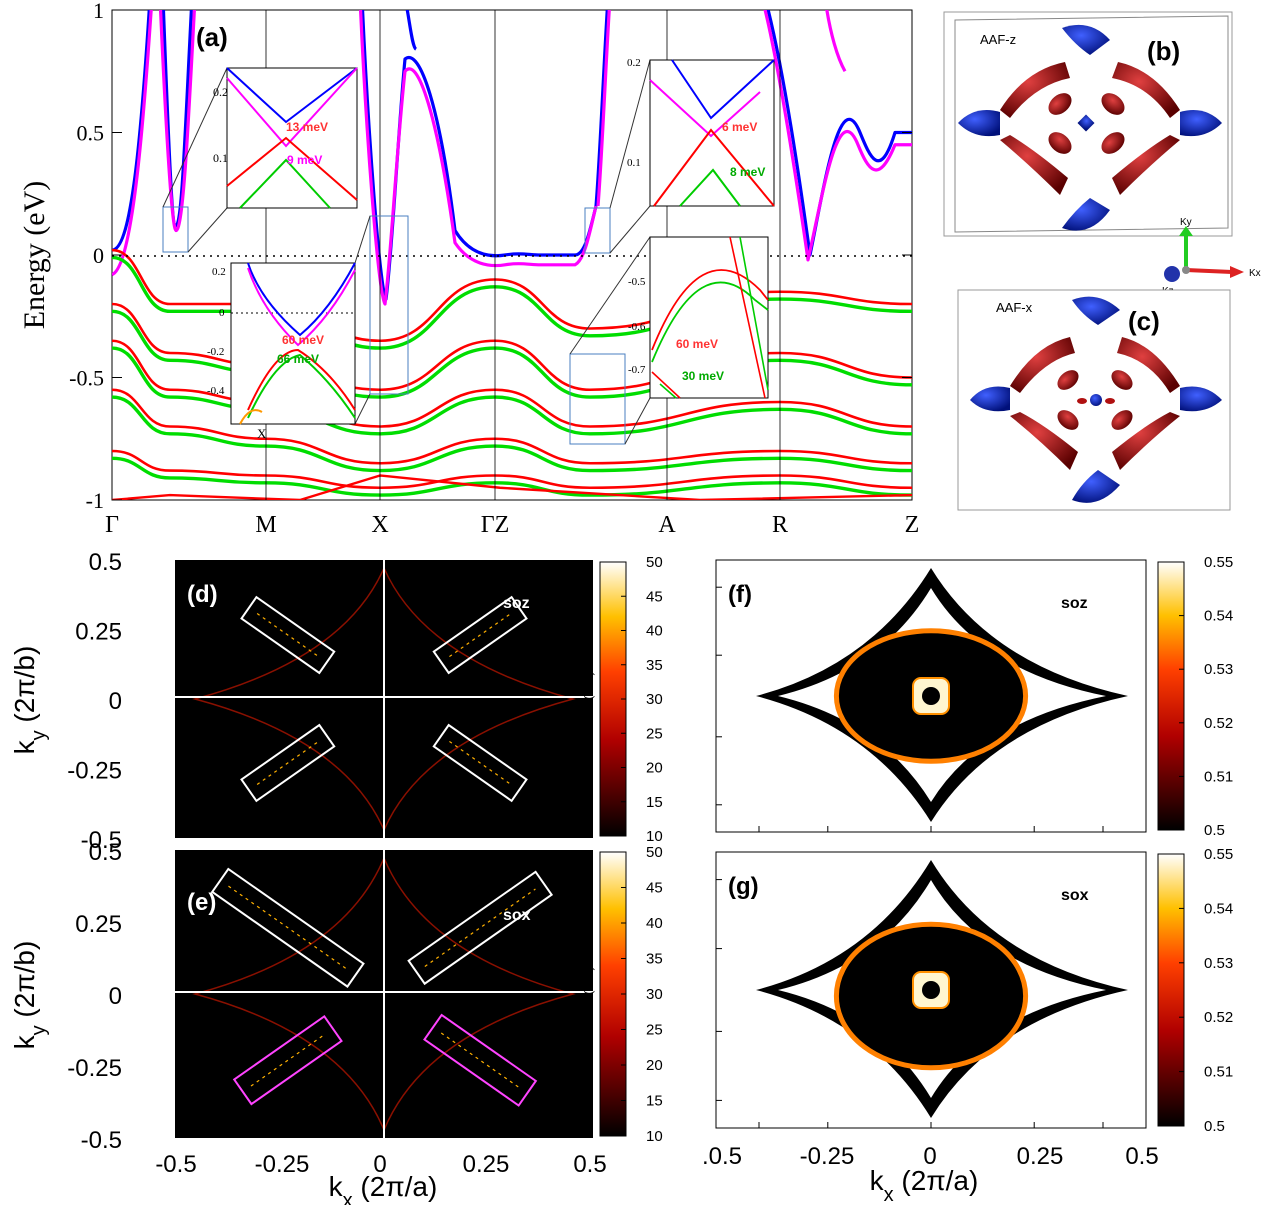 This screenshot has height=1205, width=1281. I want to click on colorbar-tick-label: 35, so click(654, 665).